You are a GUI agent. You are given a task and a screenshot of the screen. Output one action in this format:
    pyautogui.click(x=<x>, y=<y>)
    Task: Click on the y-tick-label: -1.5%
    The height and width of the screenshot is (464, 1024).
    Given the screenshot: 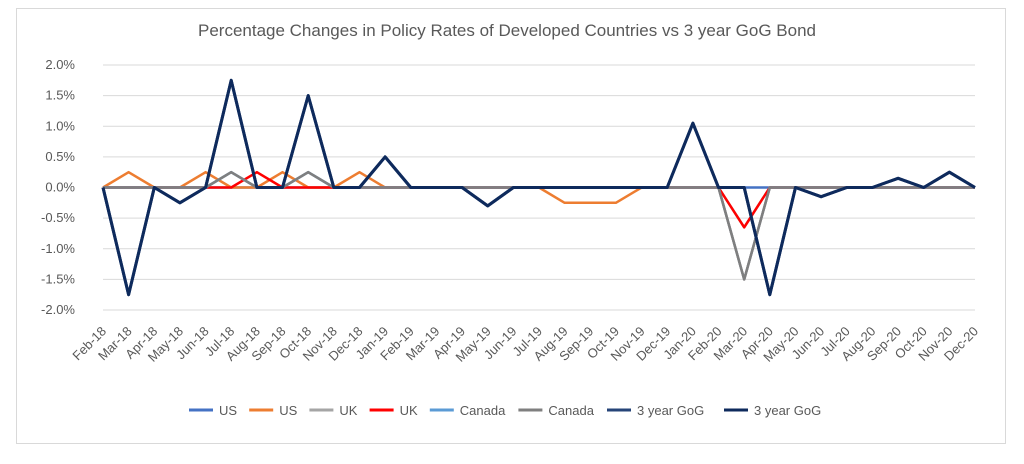 What is the action you would take?
    pyautogui.click(x=58, y=278)
    